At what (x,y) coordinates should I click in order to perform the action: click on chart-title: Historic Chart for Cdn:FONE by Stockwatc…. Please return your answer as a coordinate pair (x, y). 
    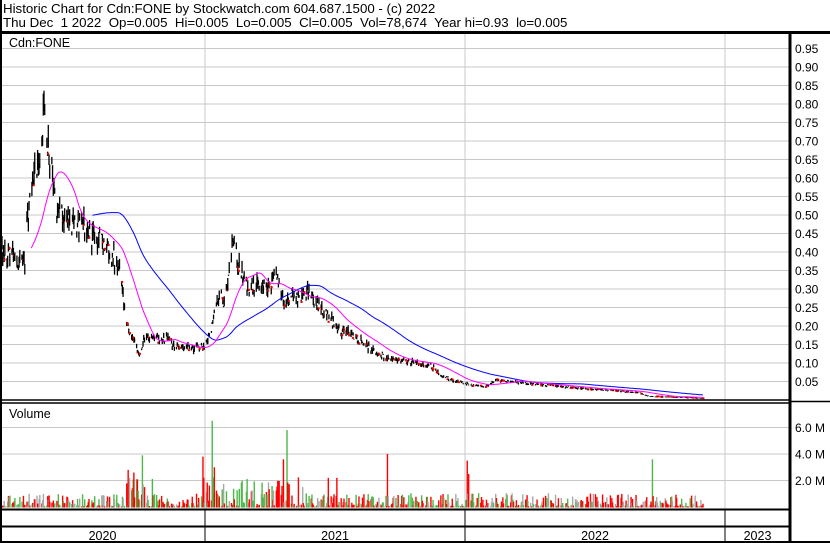
    Looking at the image, I should click on (219, 8).